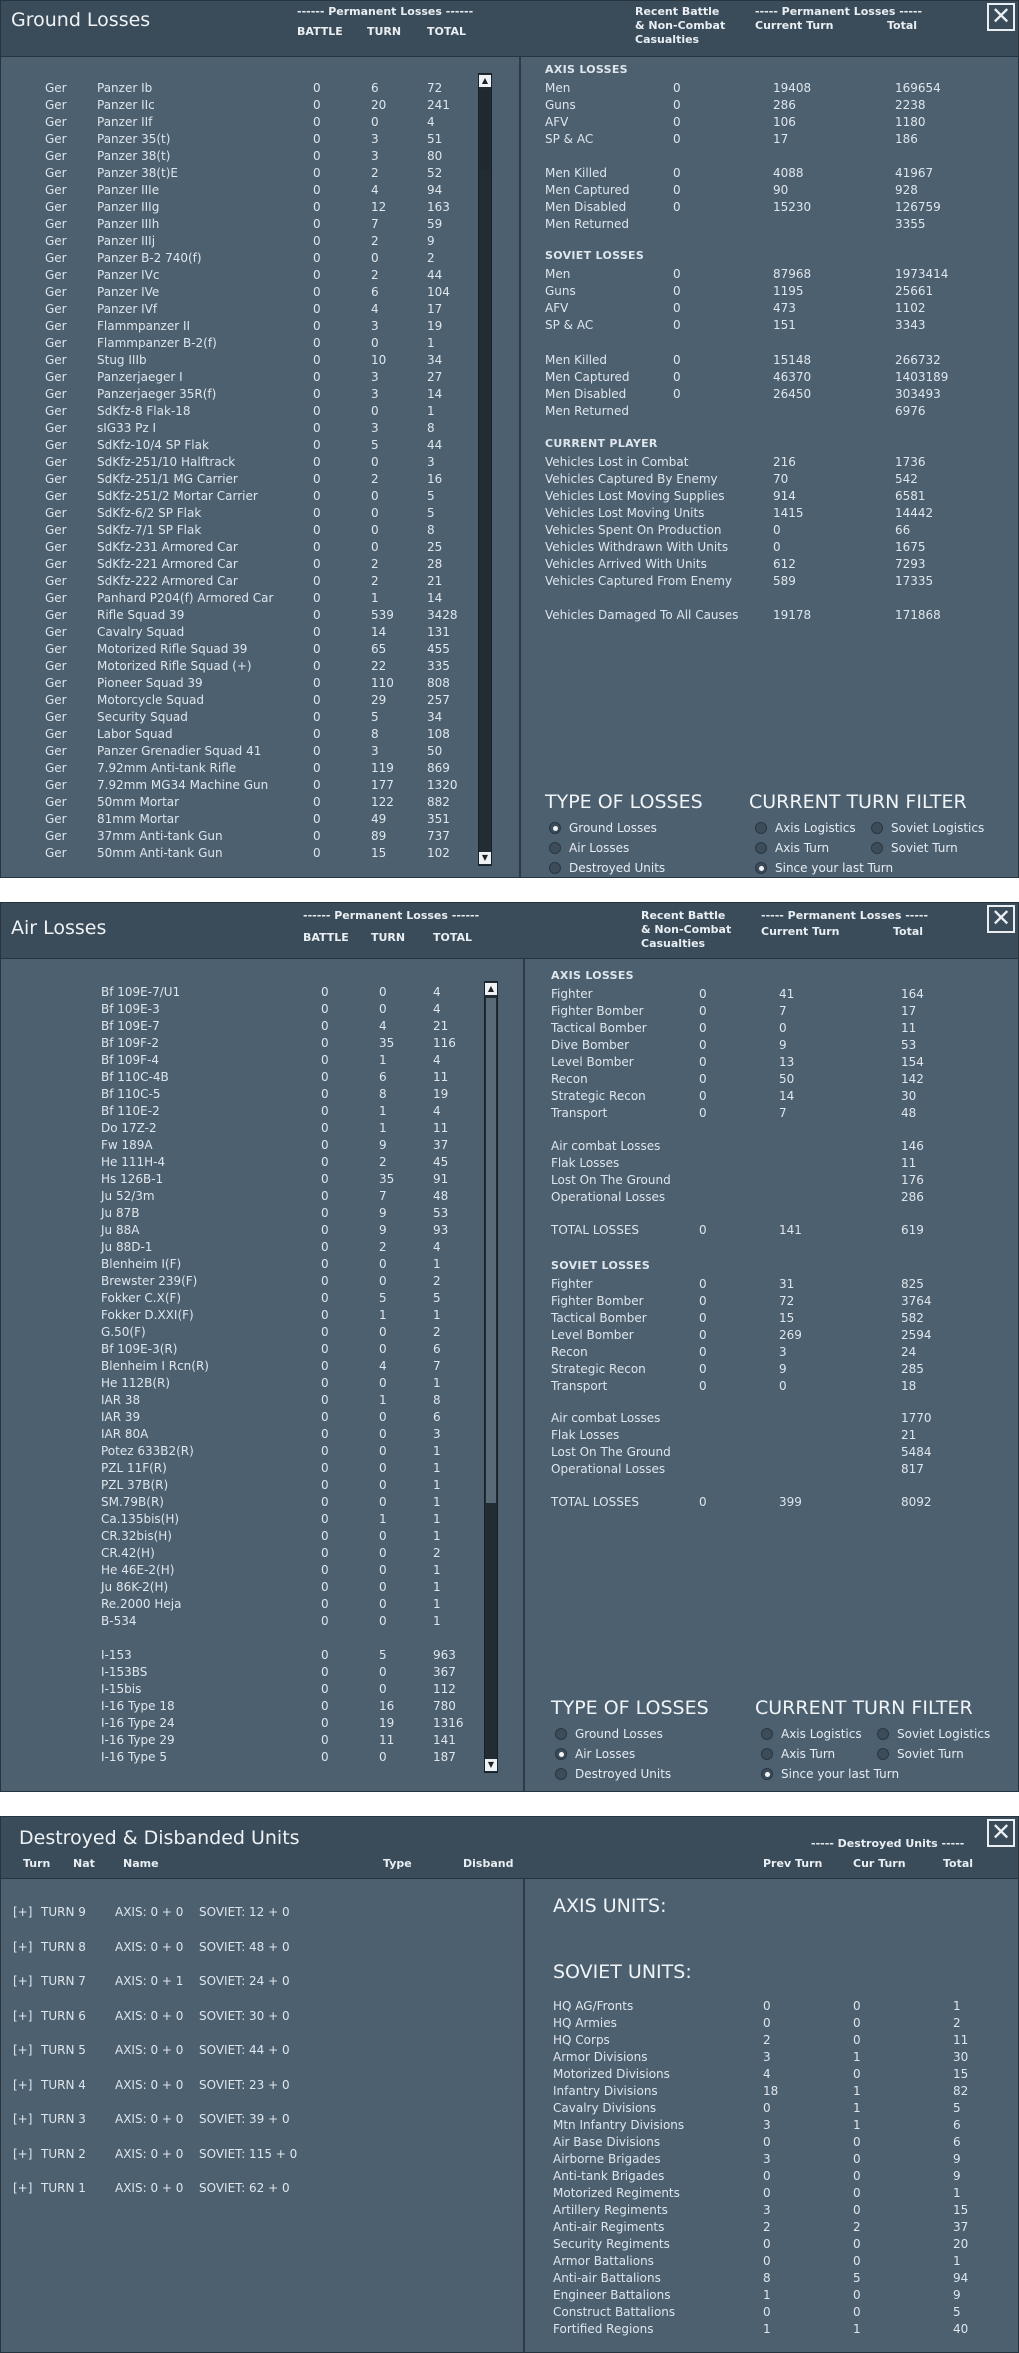 This screenshot has height=2353, width=1019. I want to click on table-cell: 141, so click(444, 1740).